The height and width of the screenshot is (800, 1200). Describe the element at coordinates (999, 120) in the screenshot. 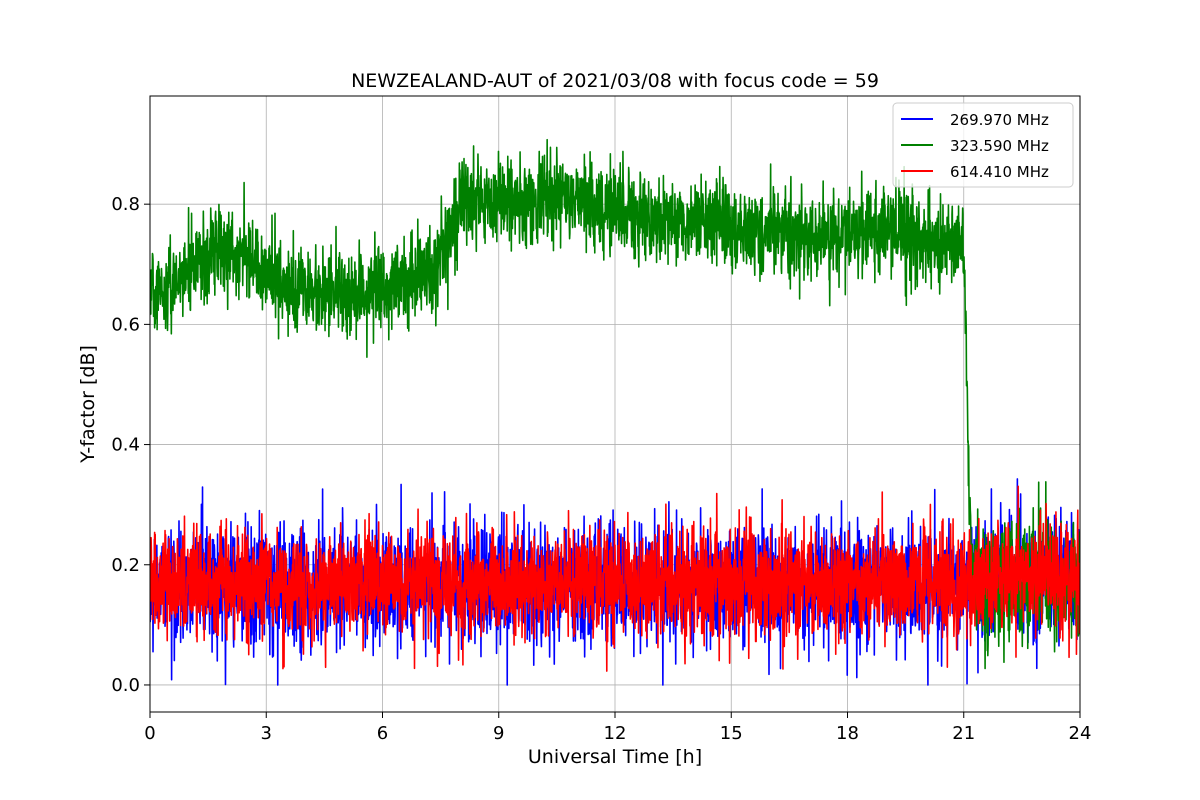

I see `legend-label: 269.970 MHz` at that location.